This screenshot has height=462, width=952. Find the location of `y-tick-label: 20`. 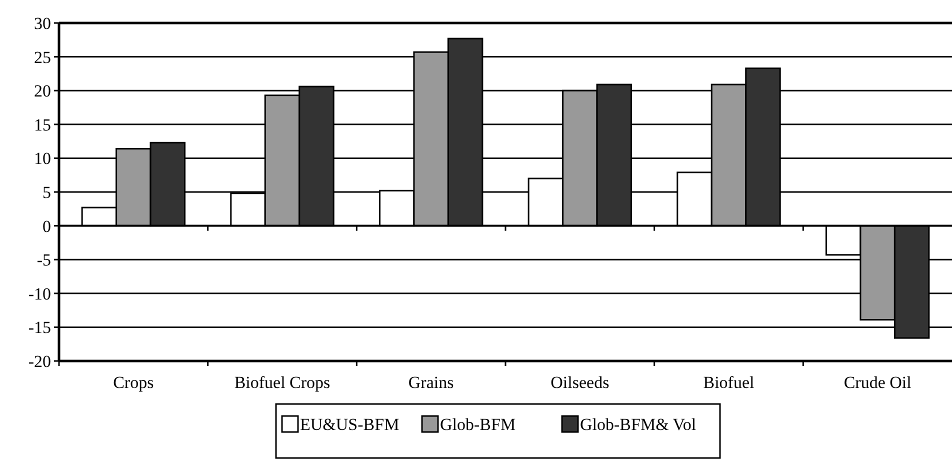

y-tick-label: 20 is located at coordinates (42, 91).